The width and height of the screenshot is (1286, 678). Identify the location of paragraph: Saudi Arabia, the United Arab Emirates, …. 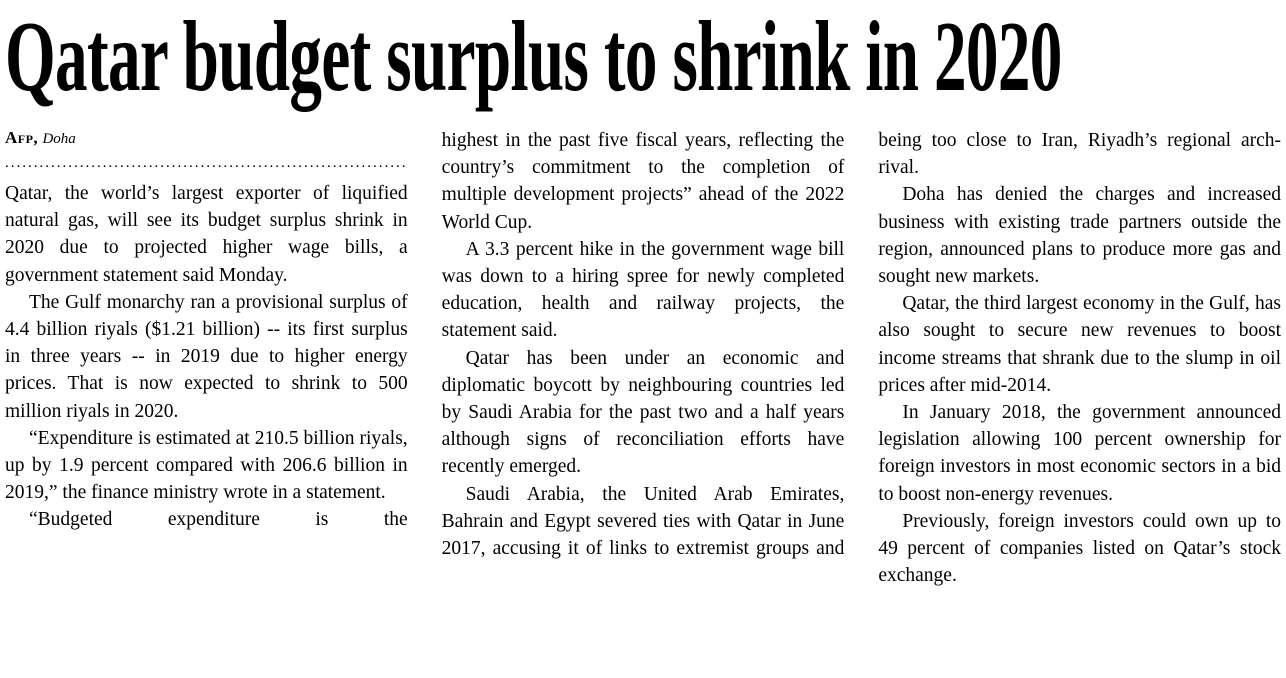
(643, 521).